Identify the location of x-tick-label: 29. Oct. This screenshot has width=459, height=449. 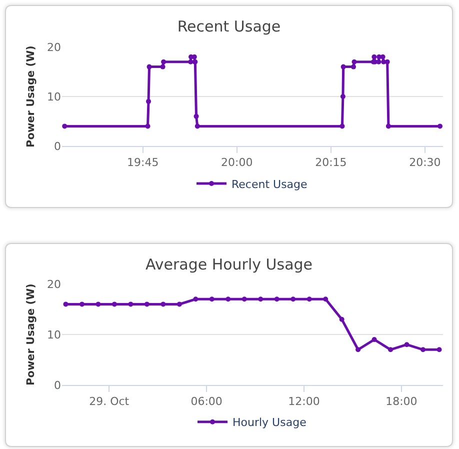
(109, 401).